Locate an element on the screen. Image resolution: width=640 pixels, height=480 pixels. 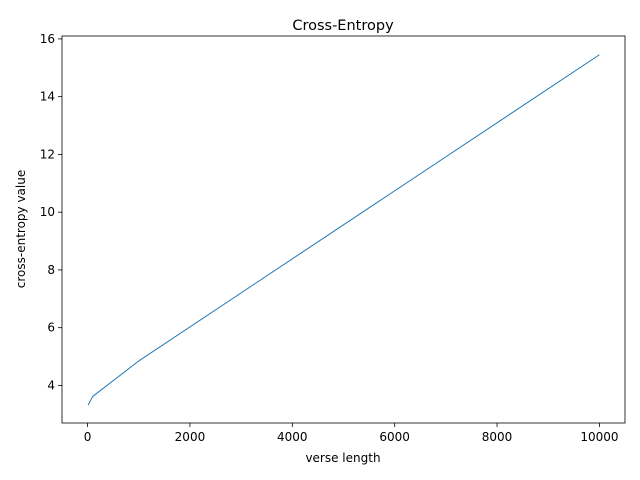
y-axis-ticks: 4 6 8 10 12 14 16 is located at coordinates (51, 212).